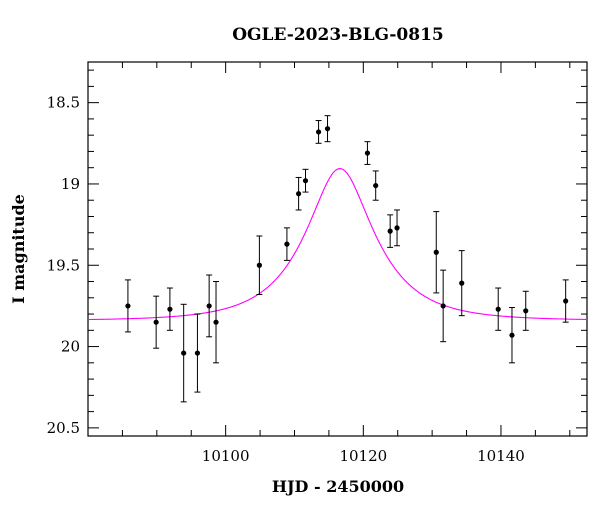 The width and height of the screenshot is (600, 512). I want to click on x-tick-label: 10140, so click(501, 456).